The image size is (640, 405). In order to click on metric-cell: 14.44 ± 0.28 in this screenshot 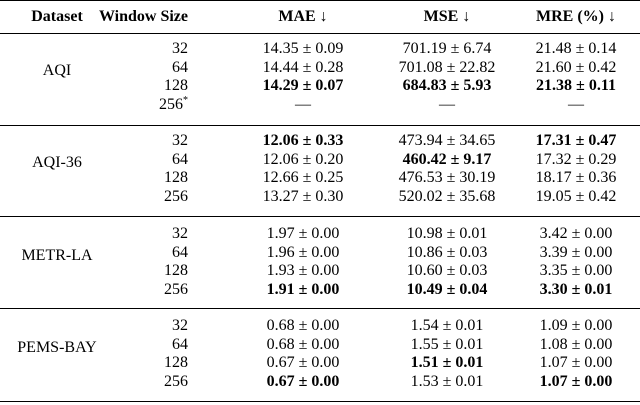, I will do `click(303, 67)`.